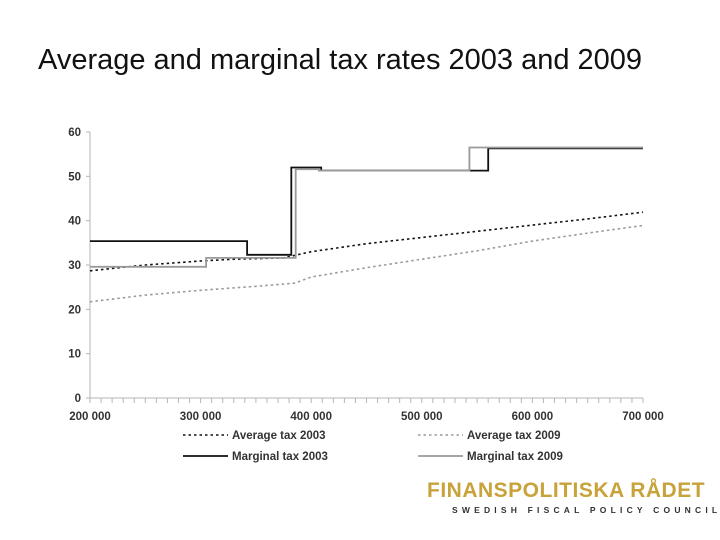 The width and height of the screenshot is (720, 540). Describe the element at coordinates (514, 436) in the screenshot. I see `legend-label: Average tax 2009` at that location.